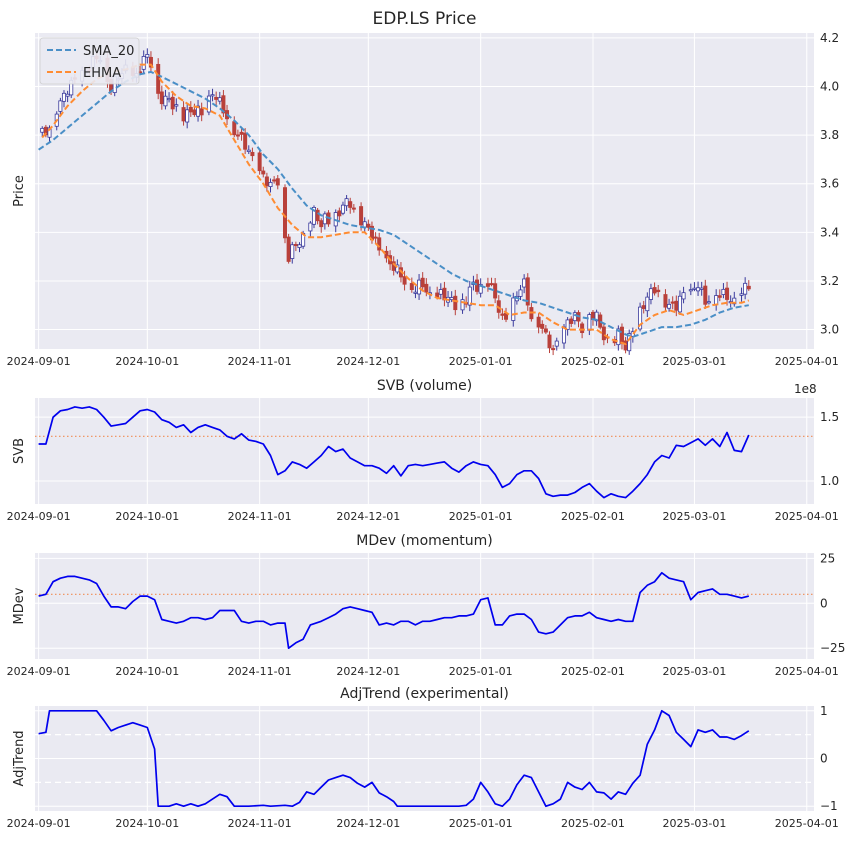  Describe the element at coordinates (829, 135) in the screenshot. I see `y-tick-label: 3.8` at that location.